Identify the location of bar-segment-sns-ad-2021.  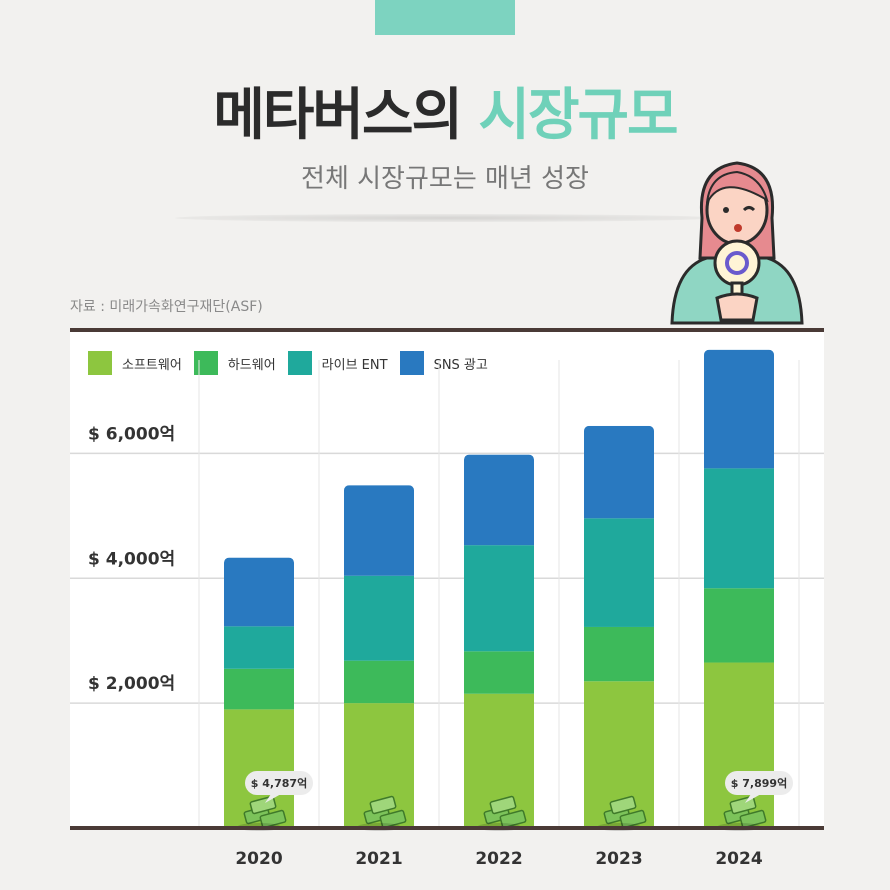
(379, 530).